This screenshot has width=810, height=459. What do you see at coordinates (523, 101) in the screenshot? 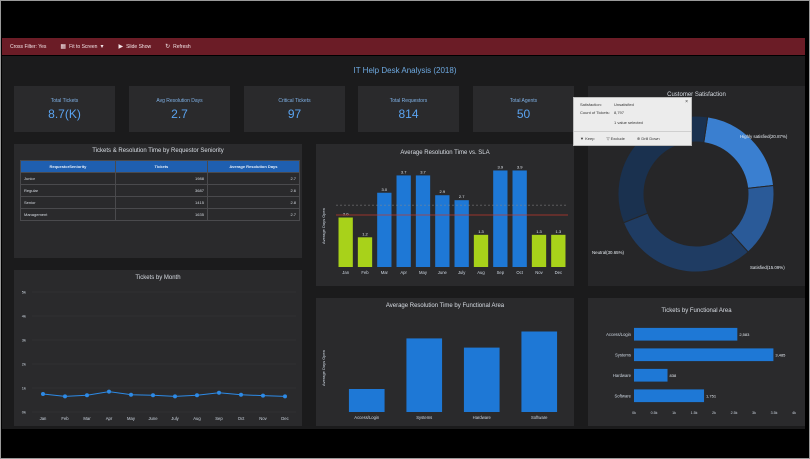
I see `kpi-label: Total Agents` at bounding box center [523, 101].